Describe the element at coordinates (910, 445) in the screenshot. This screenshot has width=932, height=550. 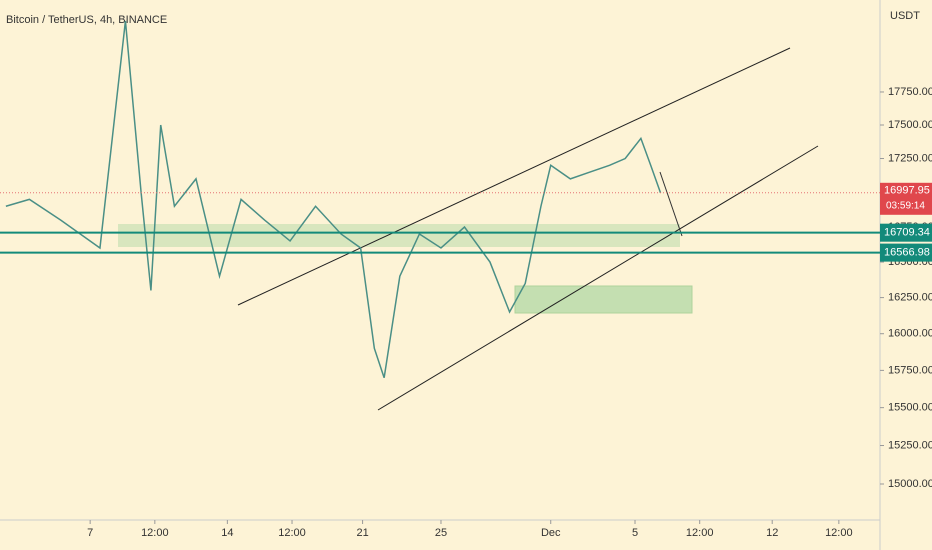
I see `y-tick-label: 15250.00` at that location.